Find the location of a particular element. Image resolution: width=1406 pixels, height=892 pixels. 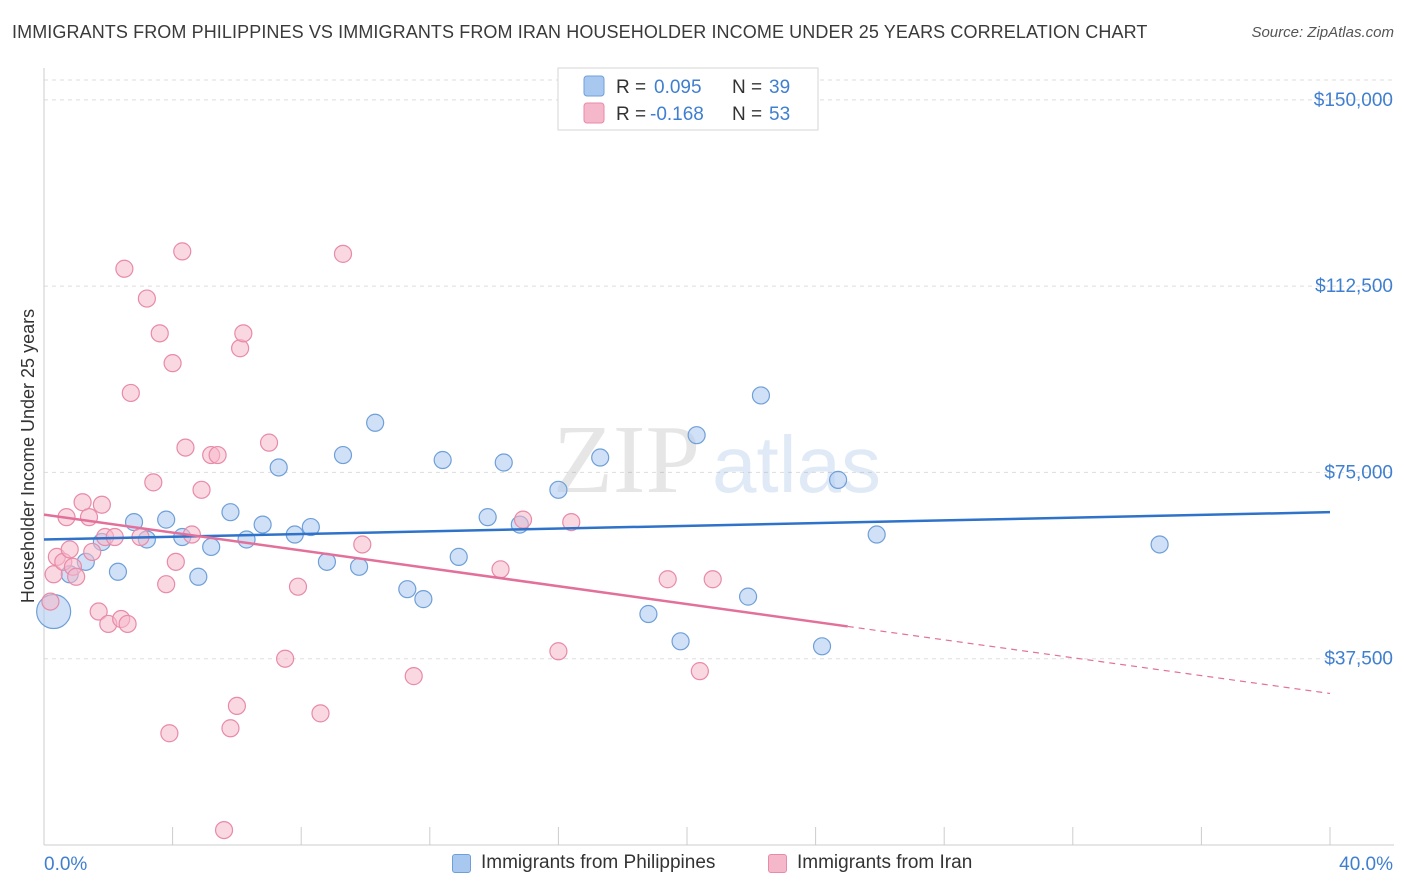

legend-item-iran: Immigrants from Iran is located at coordinates (870, 863).